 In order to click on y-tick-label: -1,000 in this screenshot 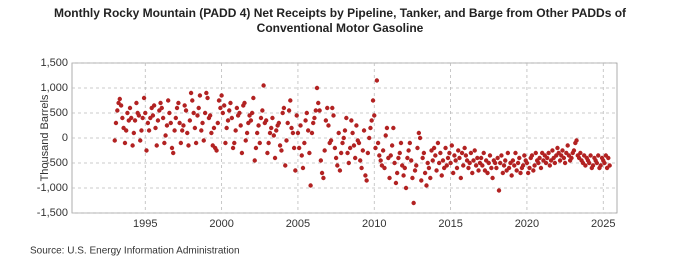, I will do `click(52, 188)`.